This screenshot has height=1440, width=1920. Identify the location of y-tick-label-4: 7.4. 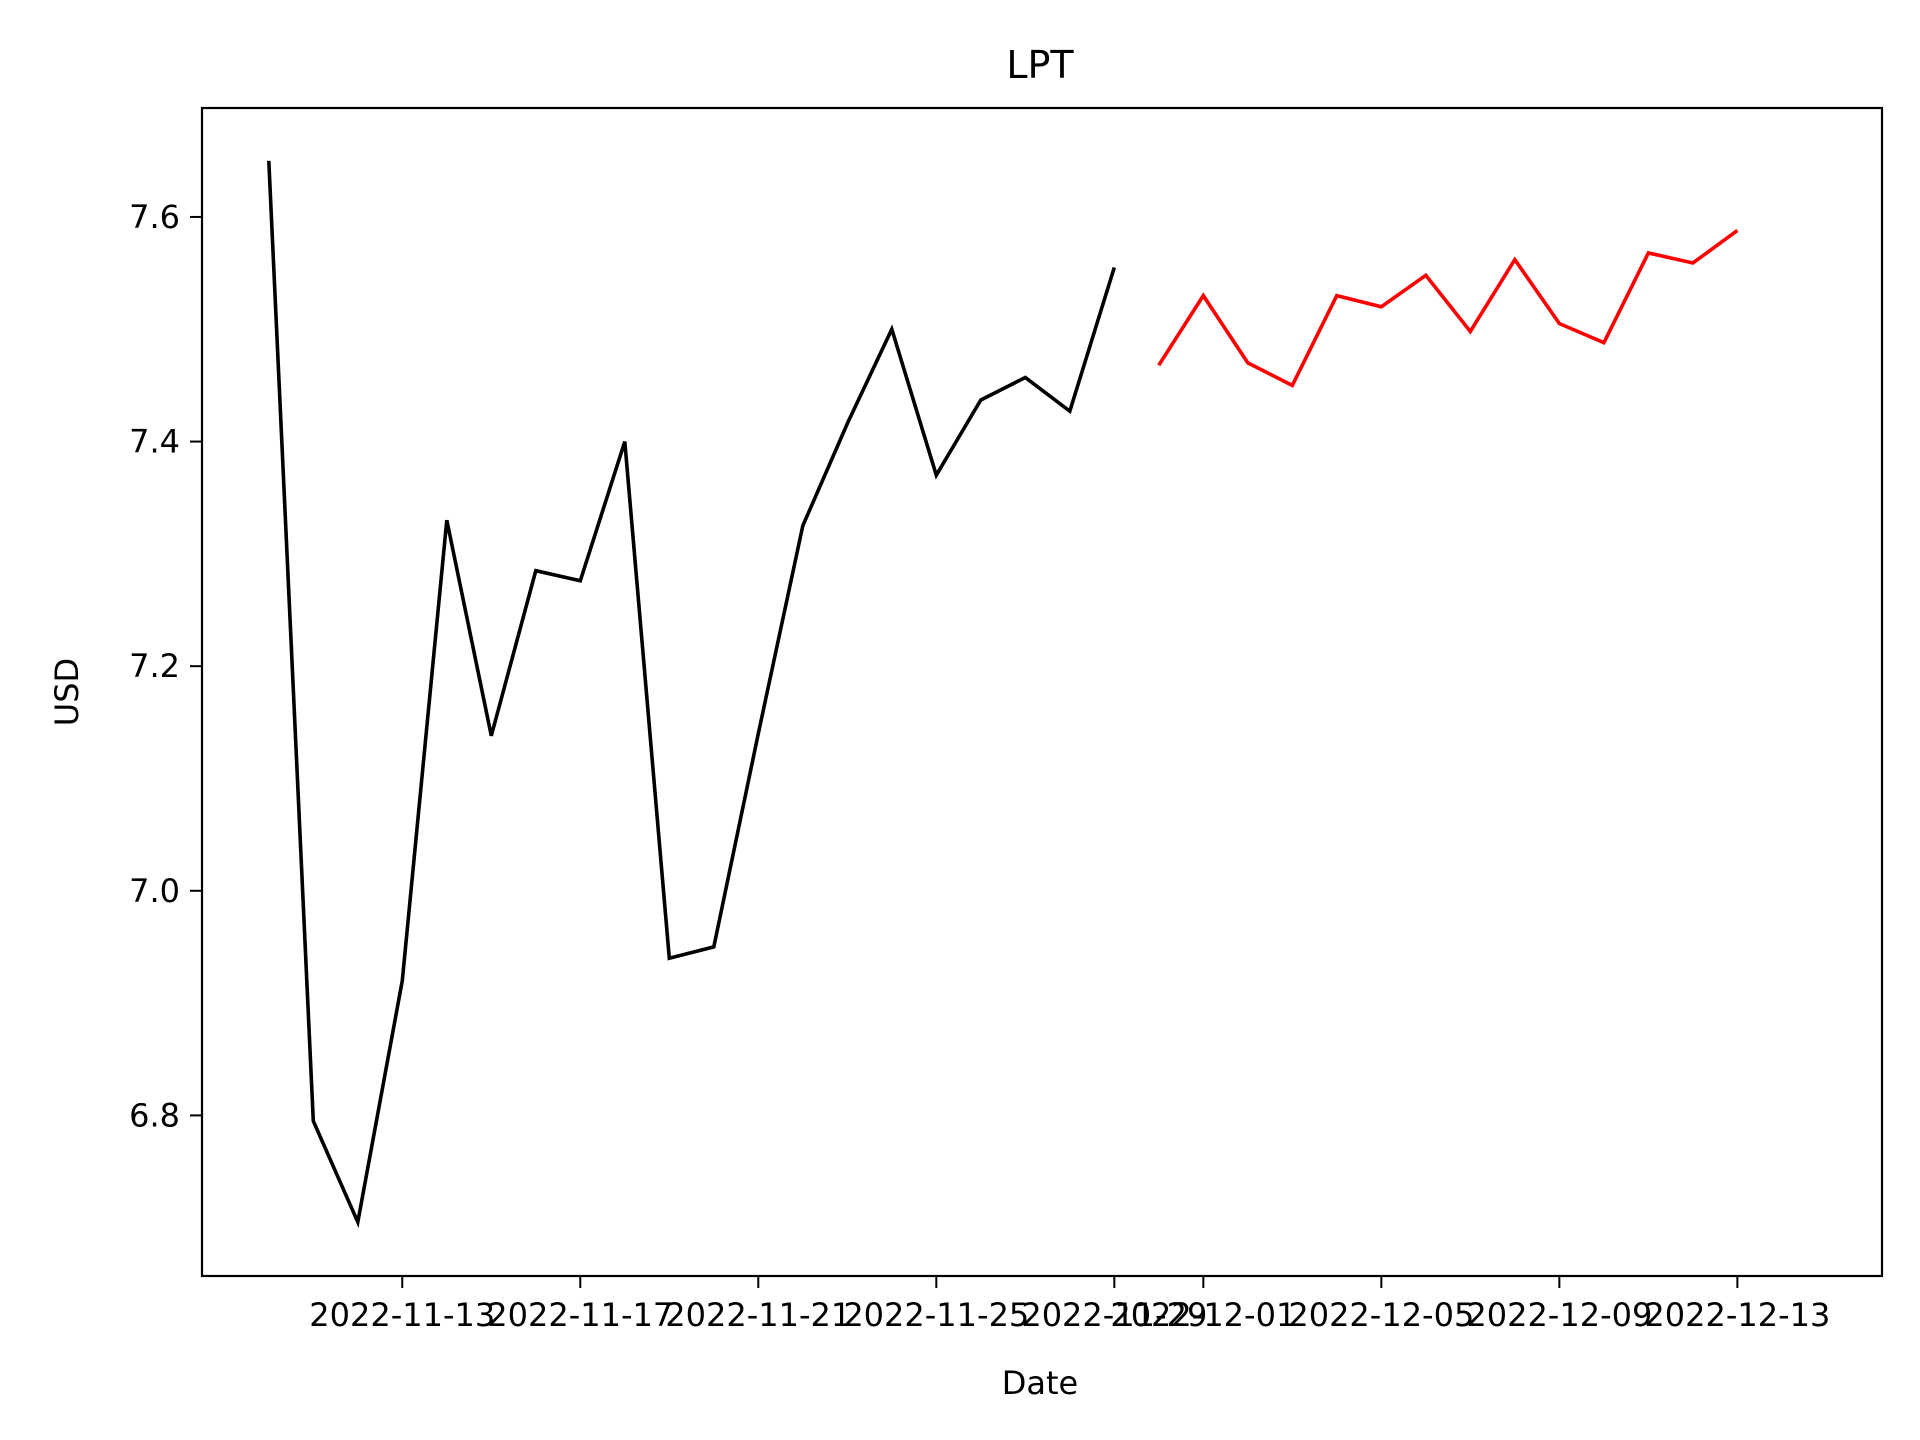
(154, 442).